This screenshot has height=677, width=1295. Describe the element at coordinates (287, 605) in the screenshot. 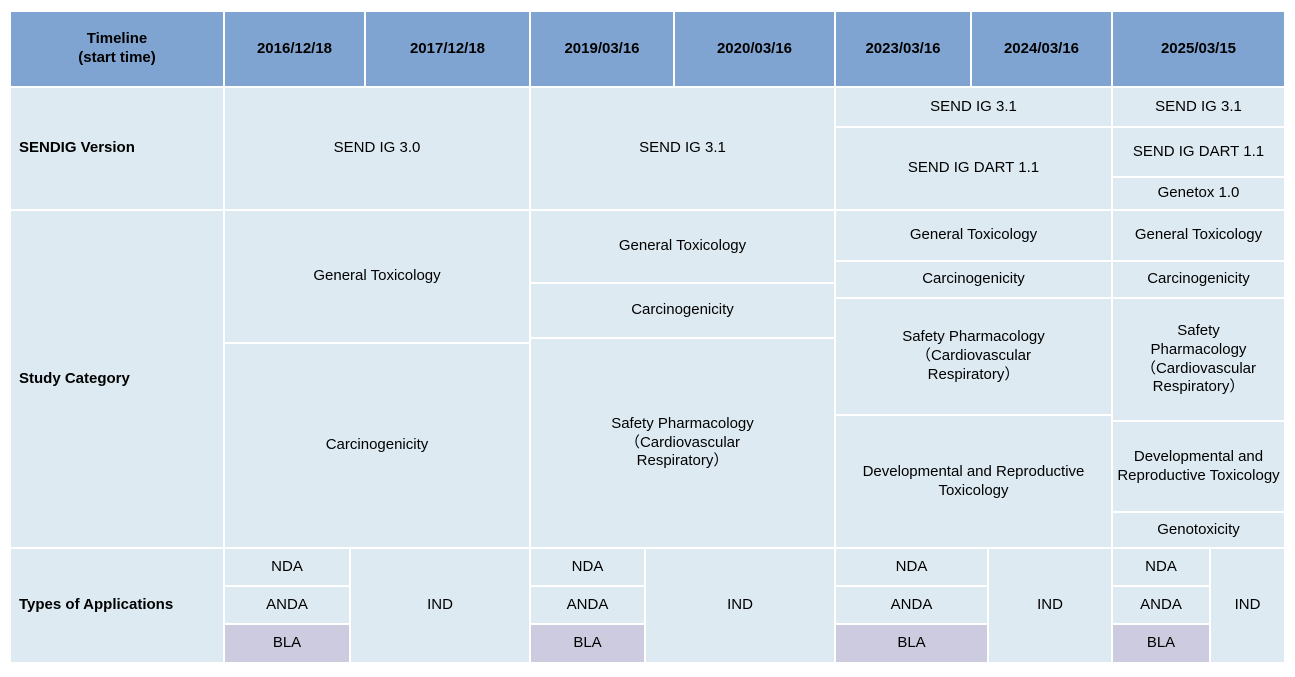

I see `cell-anda-2016: ANDA` at that location.